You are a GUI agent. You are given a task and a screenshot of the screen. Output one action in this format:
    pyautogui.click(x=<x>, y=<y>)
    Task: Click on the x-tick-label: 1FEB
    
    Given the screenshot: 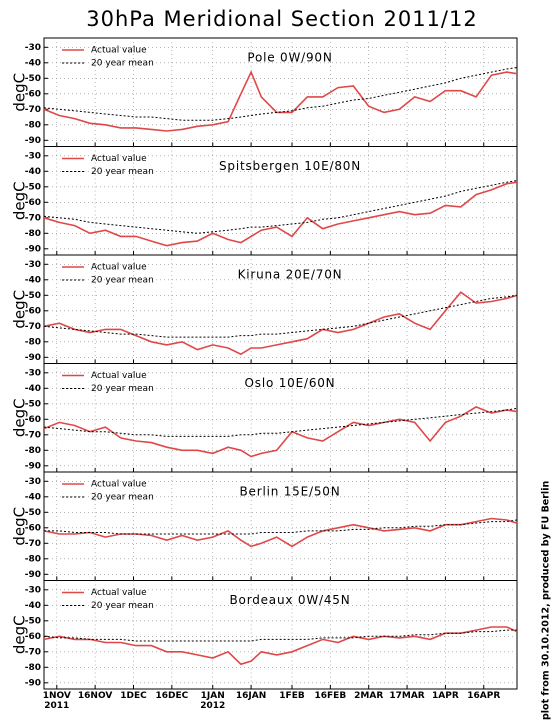 What is the action you would take?
    pyautogui.click(x=292, y=696)
    